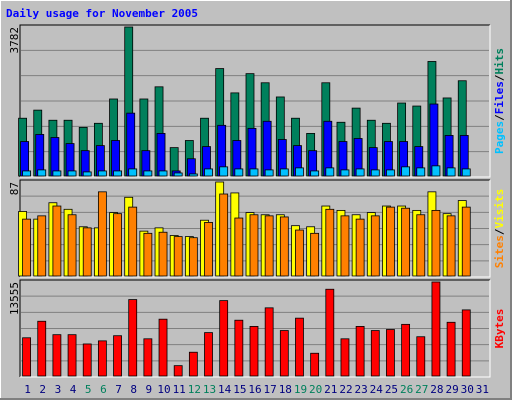 The image size is (512, 400). What do you see at coordinates (345, 389) in the screenshot?
I see `x-tick-label: 22` at bounding box center [345, 389].